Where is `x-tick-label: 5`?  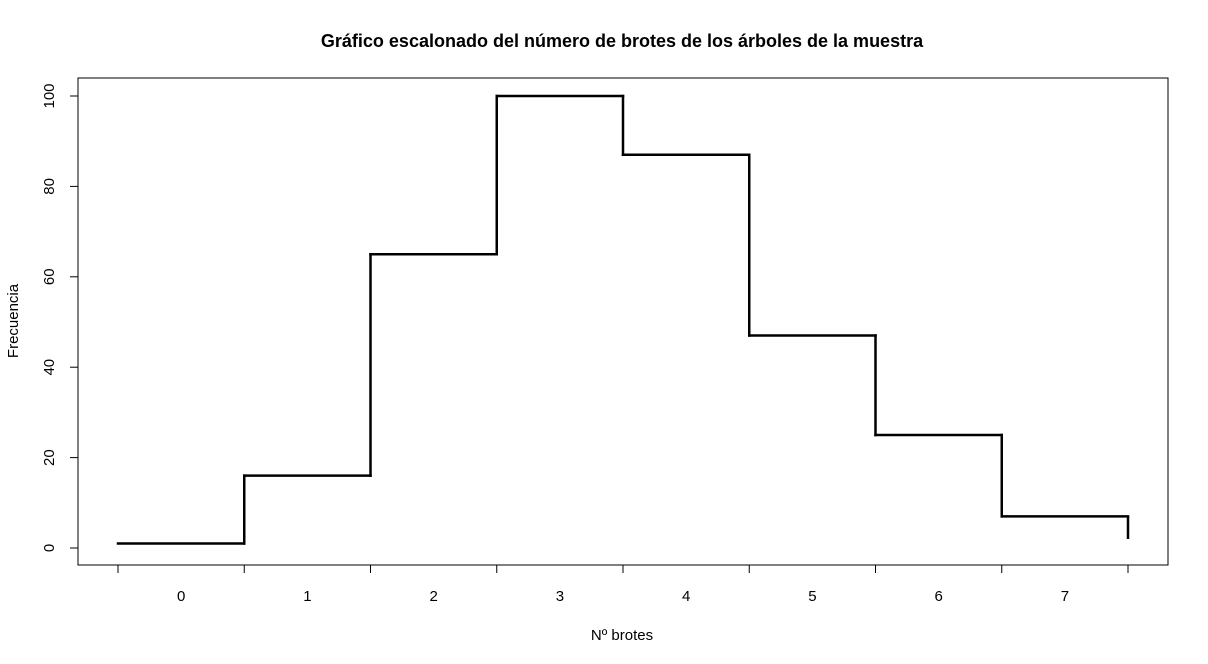 x-tick-label: 5 is located at coordinates (812, 596).